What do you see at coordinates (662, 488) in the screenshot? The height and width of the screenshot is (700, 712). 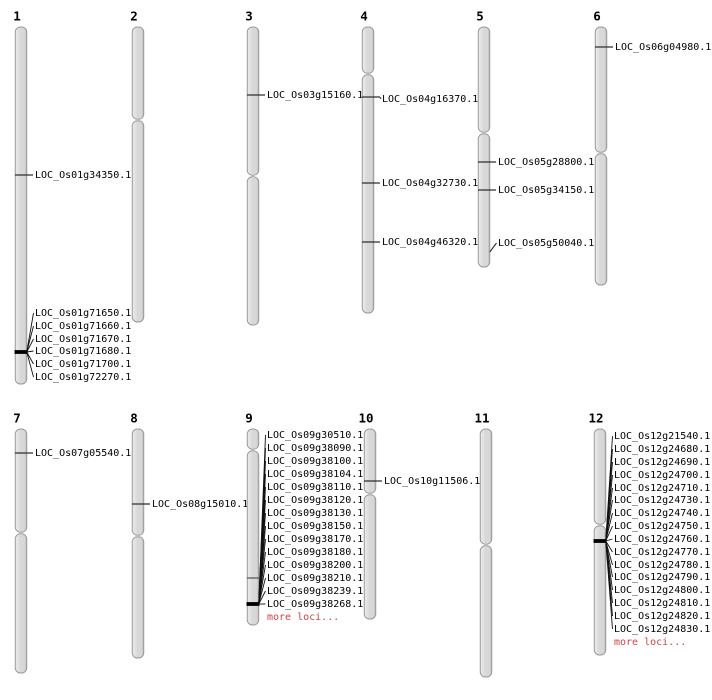 I see `locus-label: LOC_Os12g24710.1` at bounding box center [662, 488].